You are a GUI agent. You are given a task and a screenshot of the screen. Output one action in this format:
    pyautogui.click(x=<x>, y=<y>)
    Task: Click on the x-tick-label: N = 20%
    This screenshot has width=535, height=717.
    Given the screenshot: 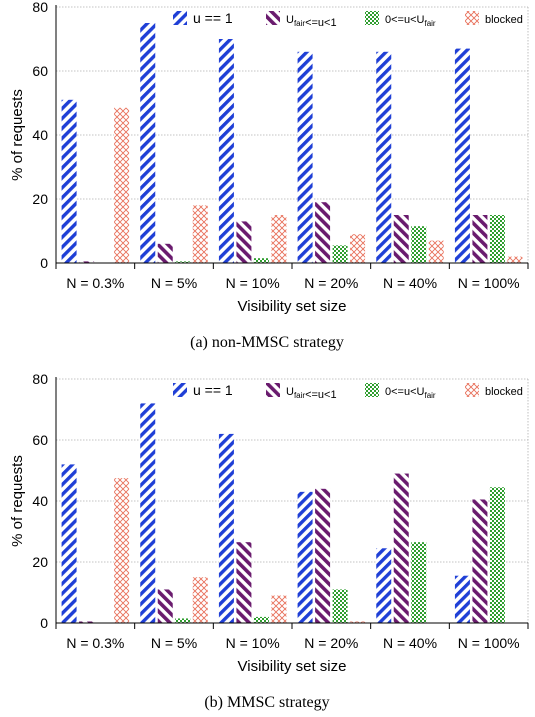 What is the action you would take?
    pyautogui.click(x=331, y=643)
    